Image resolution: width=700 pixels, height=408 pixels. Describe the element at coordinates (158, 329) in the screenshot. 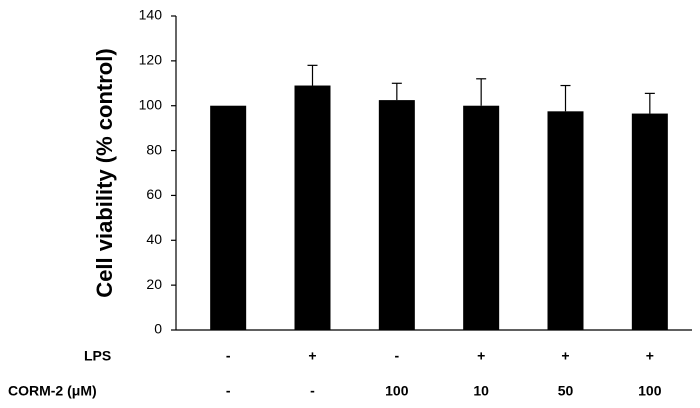

I see `y-tick-label: 0` at that location.